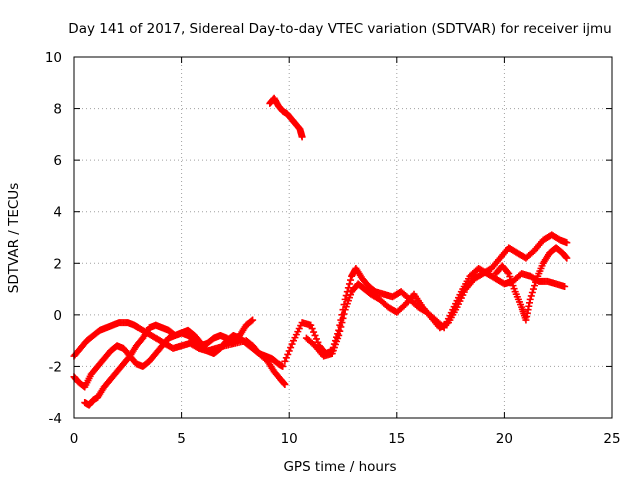 The width and height of the screenshot is (640, 484). I want to click on x-tick-label: 20, so click(504, 439).